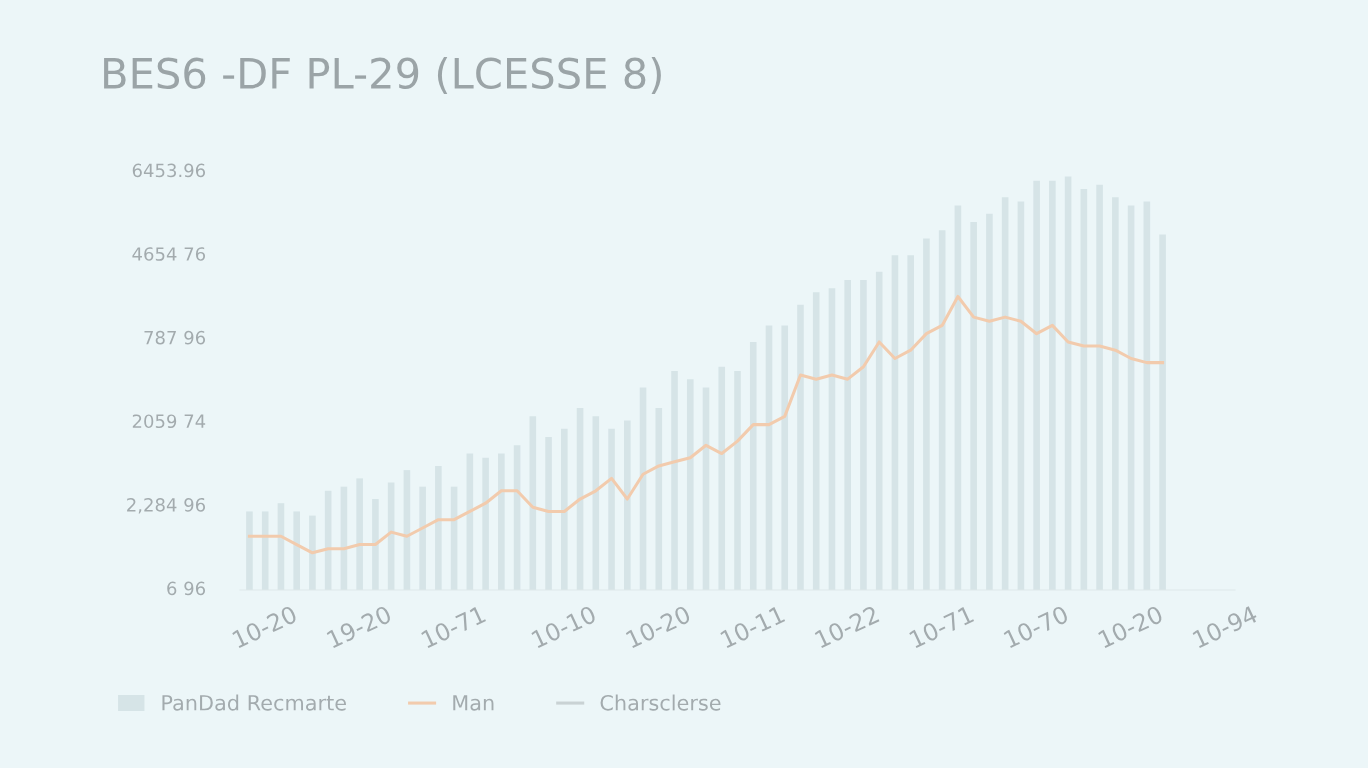  I want to click on text: 787 96, so click(175, 337).